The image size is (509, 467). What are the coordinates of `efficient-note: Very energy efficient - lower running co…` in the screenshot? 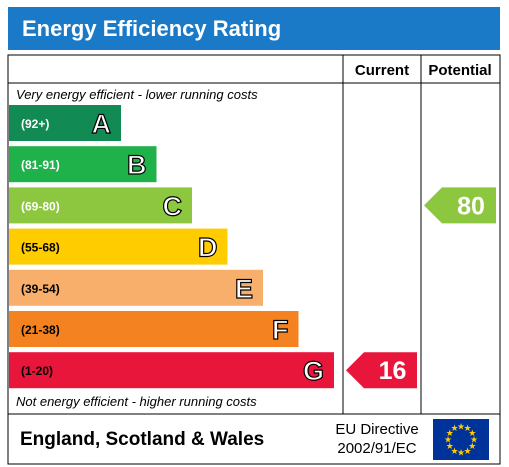 It's located at (137, 94).